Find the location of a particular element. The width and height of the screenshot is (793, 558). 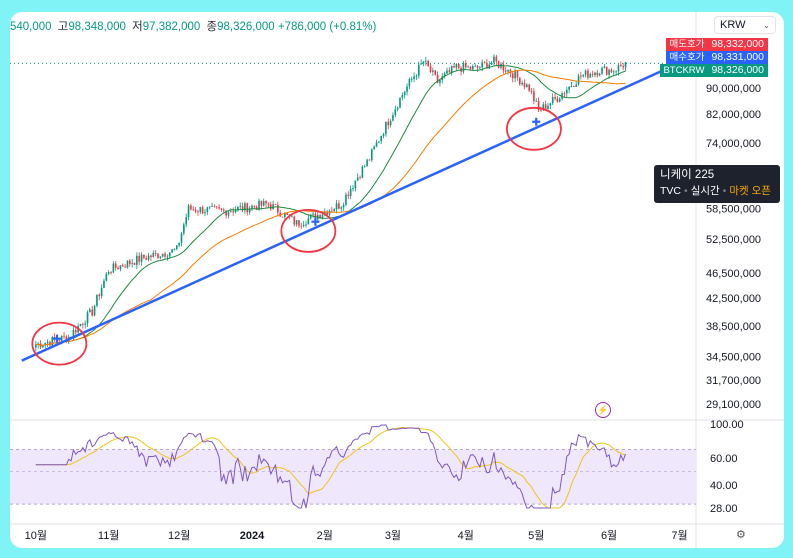

close-label: 종 is located at coordinates (212, 27).